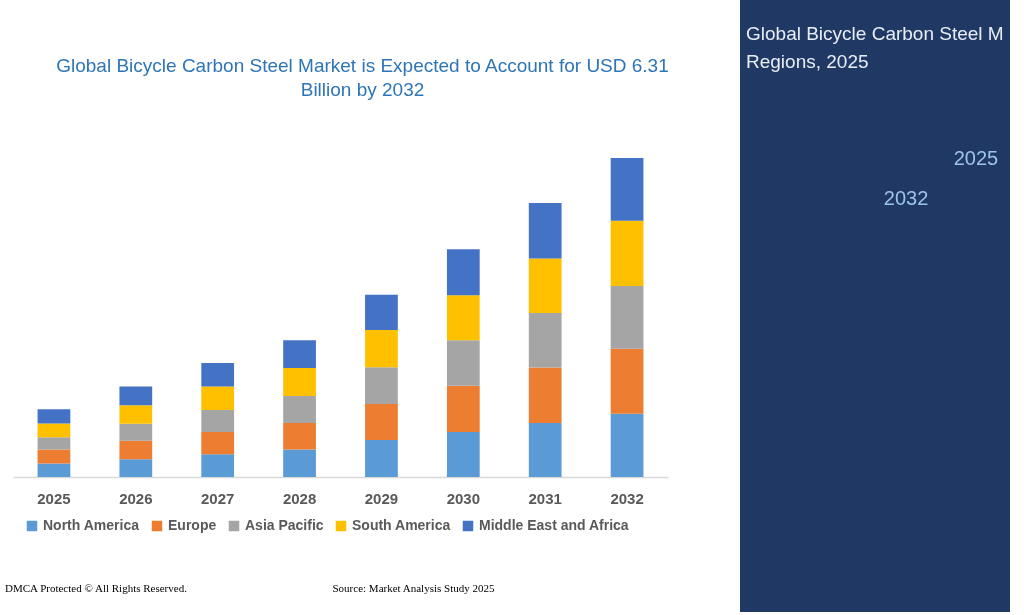 The height and width of the screenshot is (615, 1024). I want to click on legend-label: Asia Pacific, so click(284, 525).